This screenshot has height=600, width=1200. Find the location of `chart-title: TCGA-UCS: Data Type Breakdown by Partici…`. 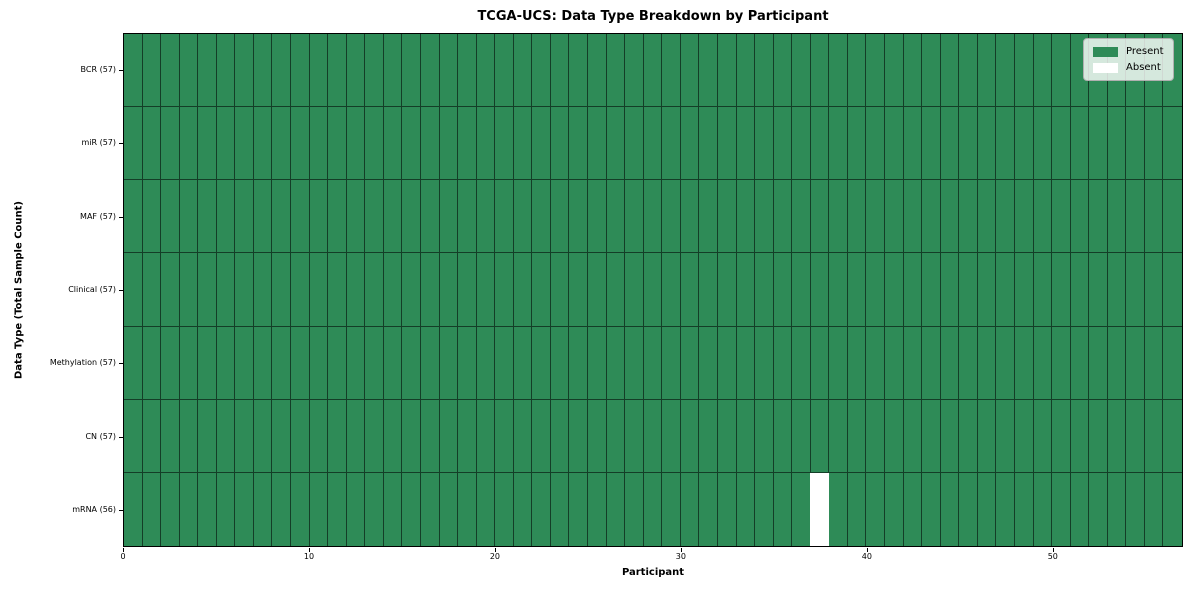

chart-title: TCGA-UCS: Data Type Breakdown by Partici… is located at coordinates (653, 16).